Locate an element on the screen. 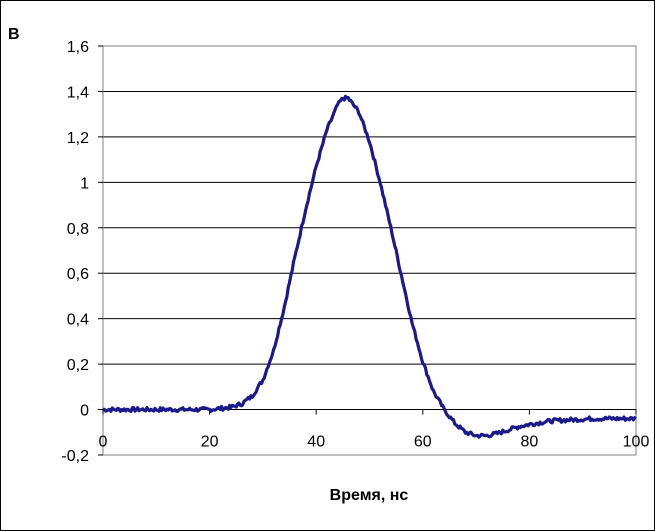  y-tick-labels: -0,2 0 0,2 0,4 0,6 0,8 1 1,2 1,4 1,6 is located at coordinates (82, 252).